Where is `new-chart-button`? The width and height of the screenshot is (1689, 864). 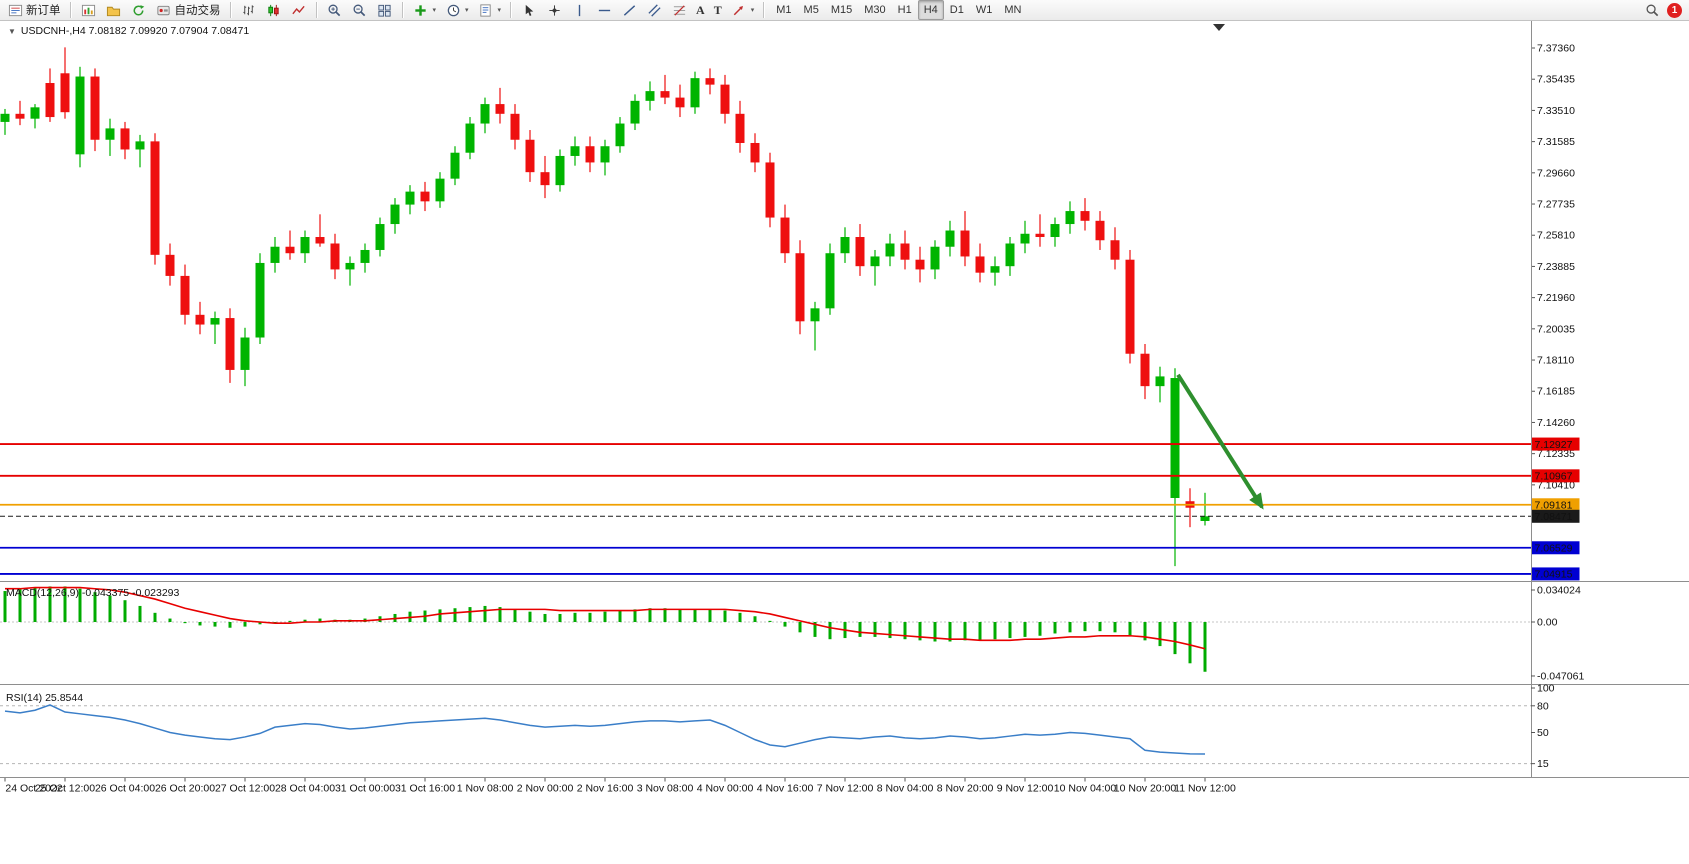
new-chart-button is located at coordinates (89, 10).